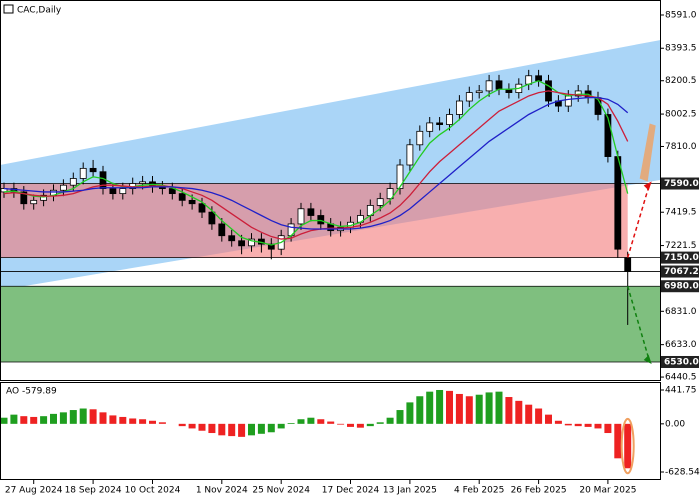  I want to click on level-label: 6980.0, so click(681, 287).